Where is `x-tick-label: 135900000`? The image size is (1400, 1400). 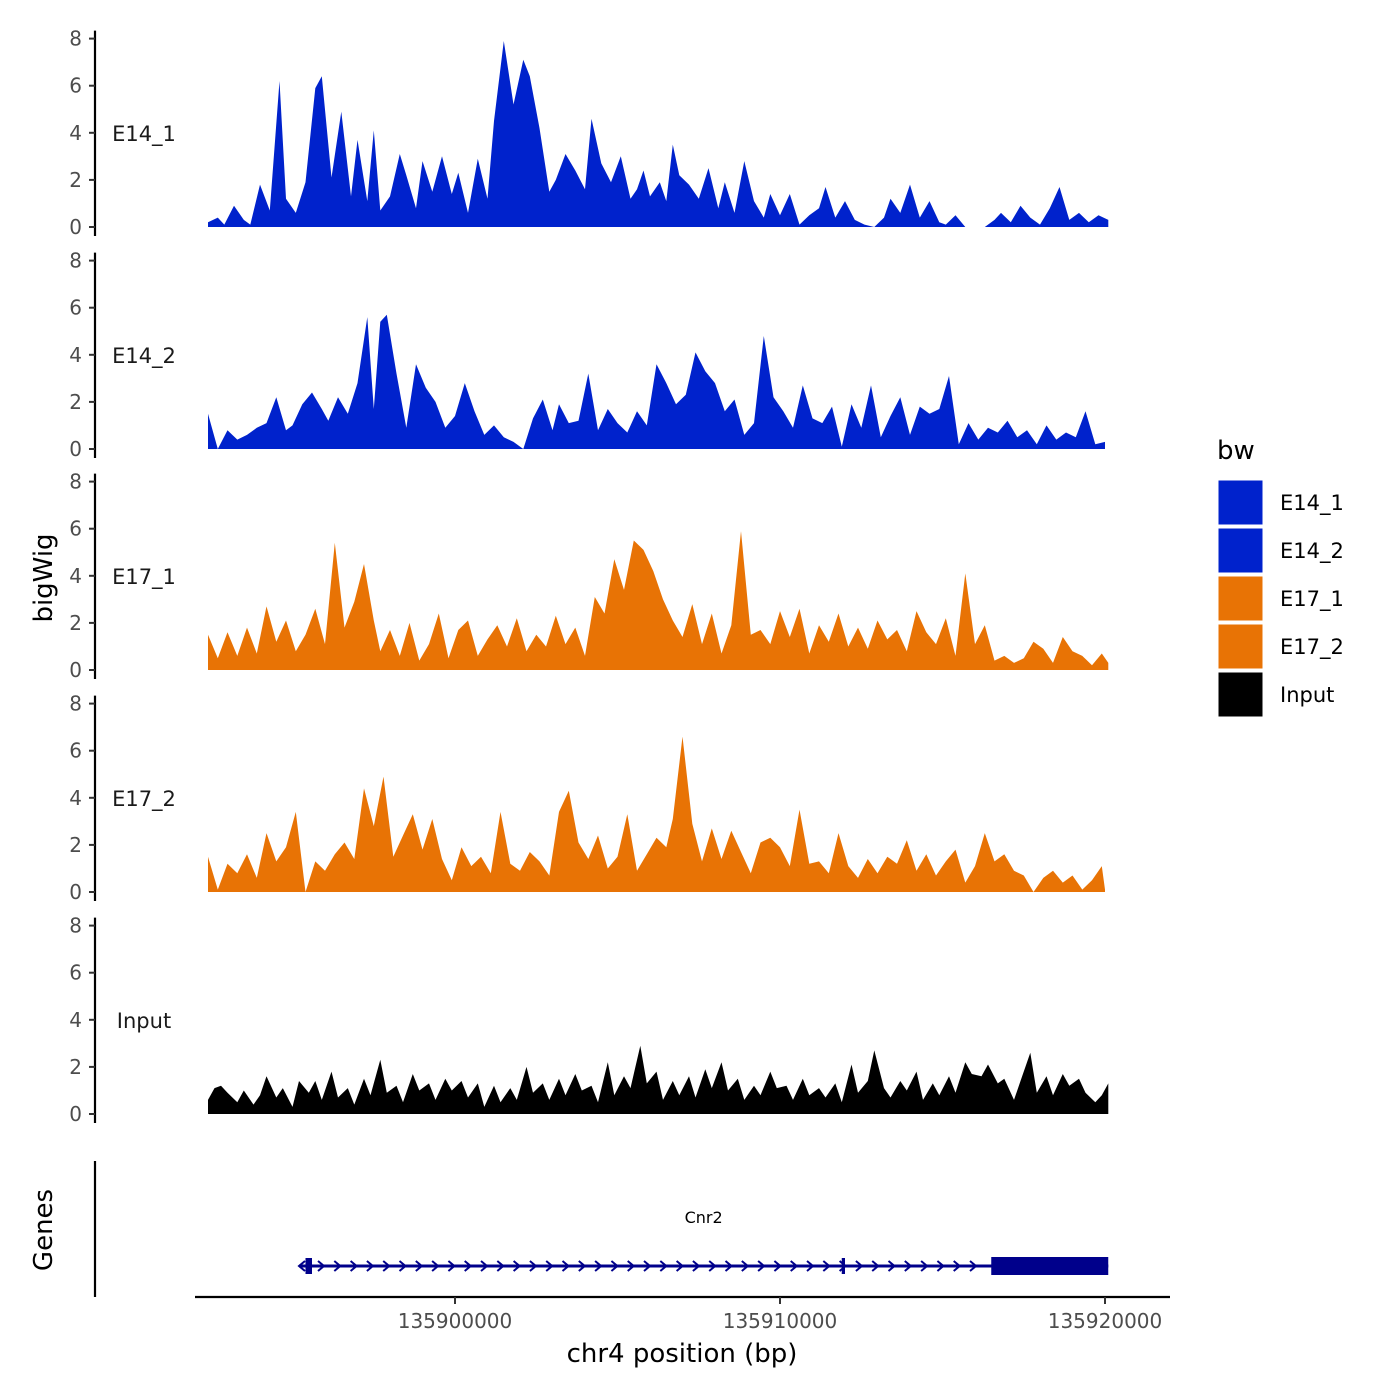 x-tick-label: 135900000 is located at coordinates (455, 1321).